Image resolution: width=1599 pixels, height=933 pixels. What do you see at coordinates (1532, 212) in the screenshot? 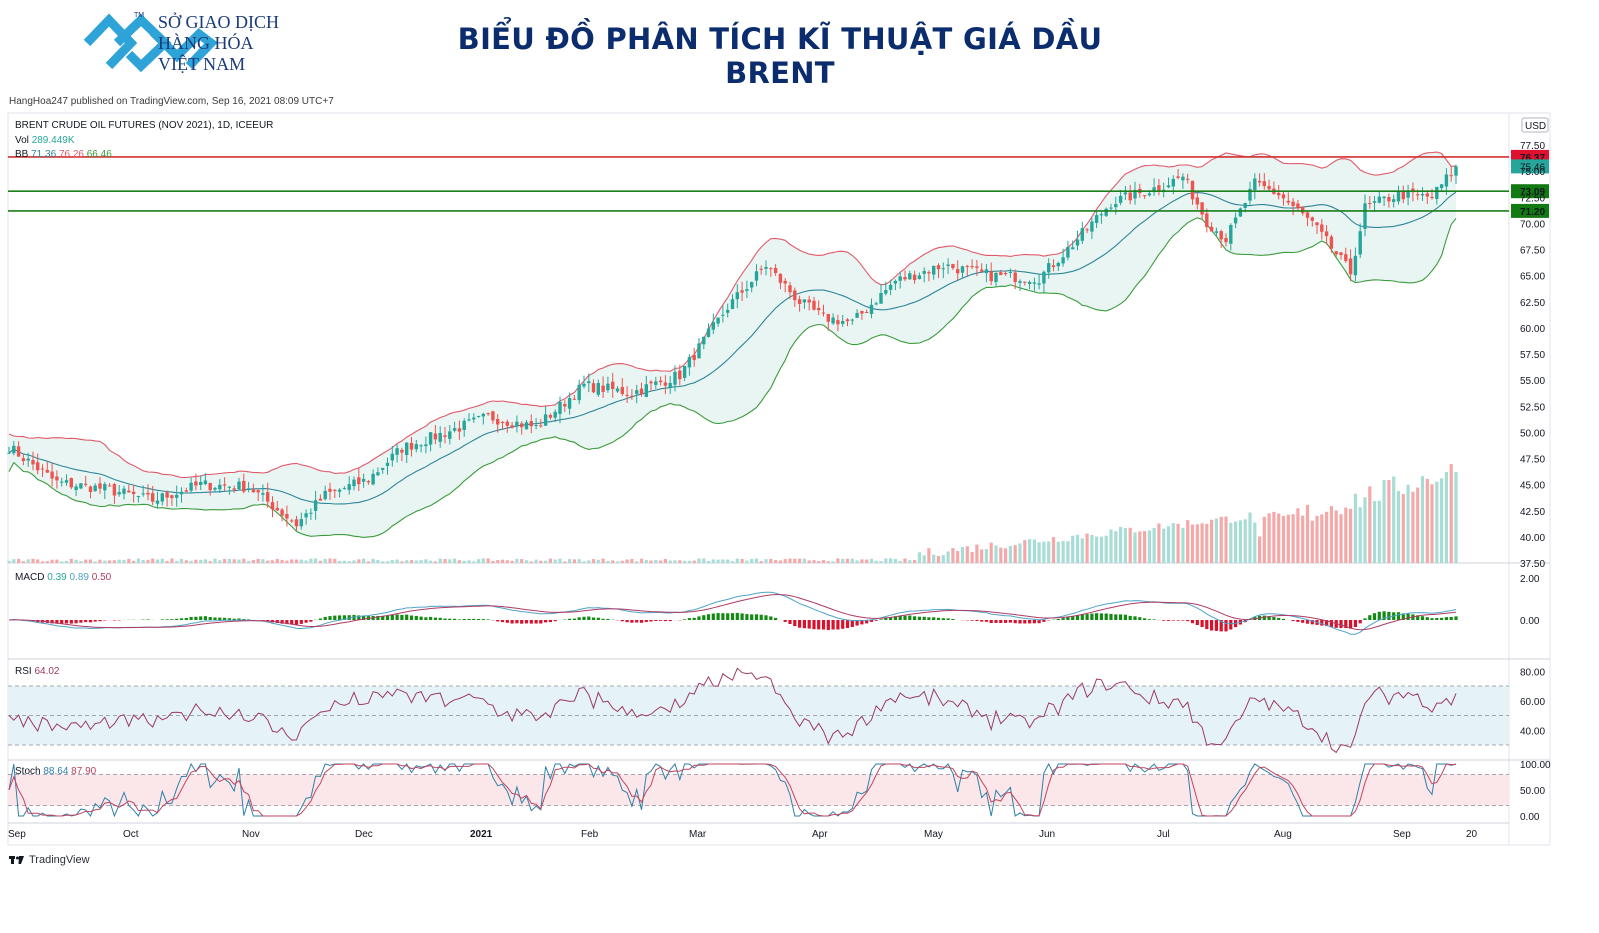
I see `level-label-71.20: 71.20` at bounding box center [1532, 212].